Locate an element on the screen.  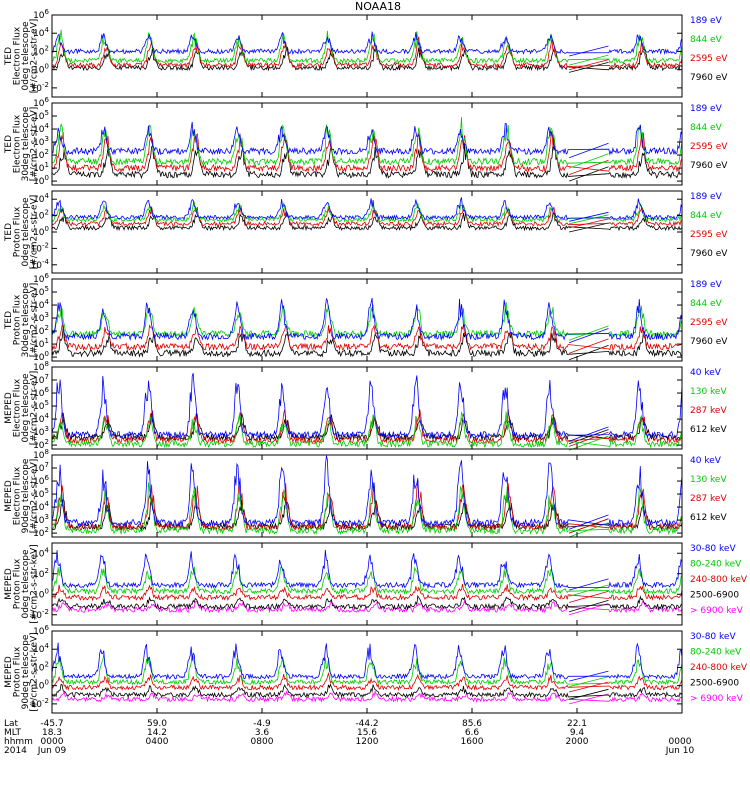
y-tick-exponent: -4 is located at coordinates (46, 262).